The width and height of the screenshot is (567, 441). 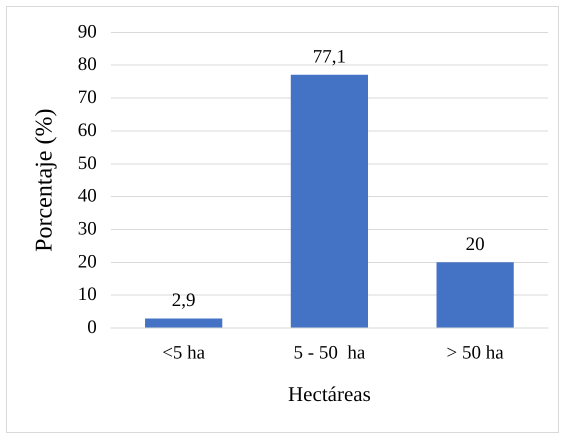 What do you see at coordinates (87, 261) in the screenshot?
I see `y-tick-label: 20` at bounding box center [87, 261].